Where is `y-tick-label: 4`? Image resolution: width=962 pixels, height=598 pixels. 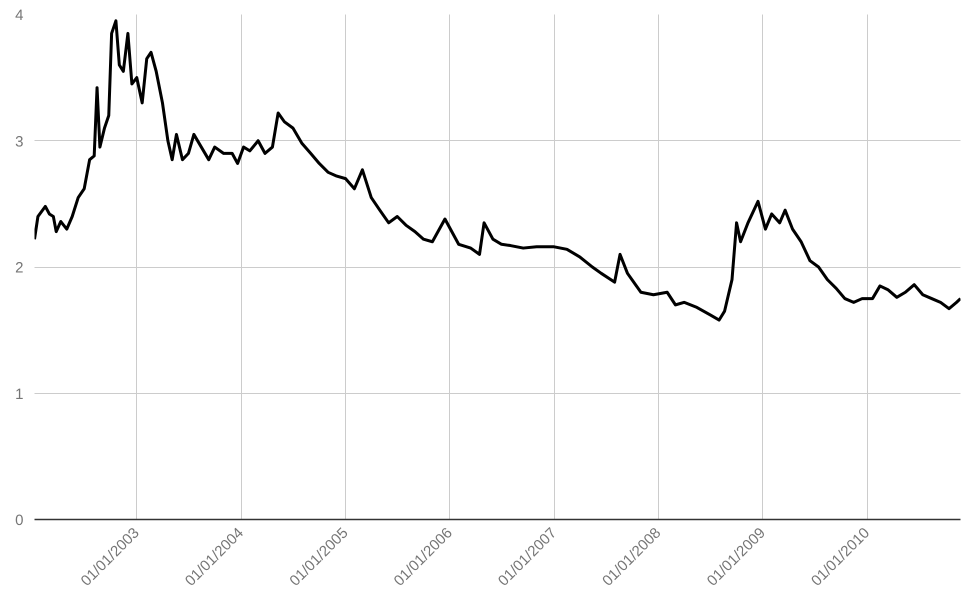 y-tick-label: 4 is located at coordinates (19, 15).